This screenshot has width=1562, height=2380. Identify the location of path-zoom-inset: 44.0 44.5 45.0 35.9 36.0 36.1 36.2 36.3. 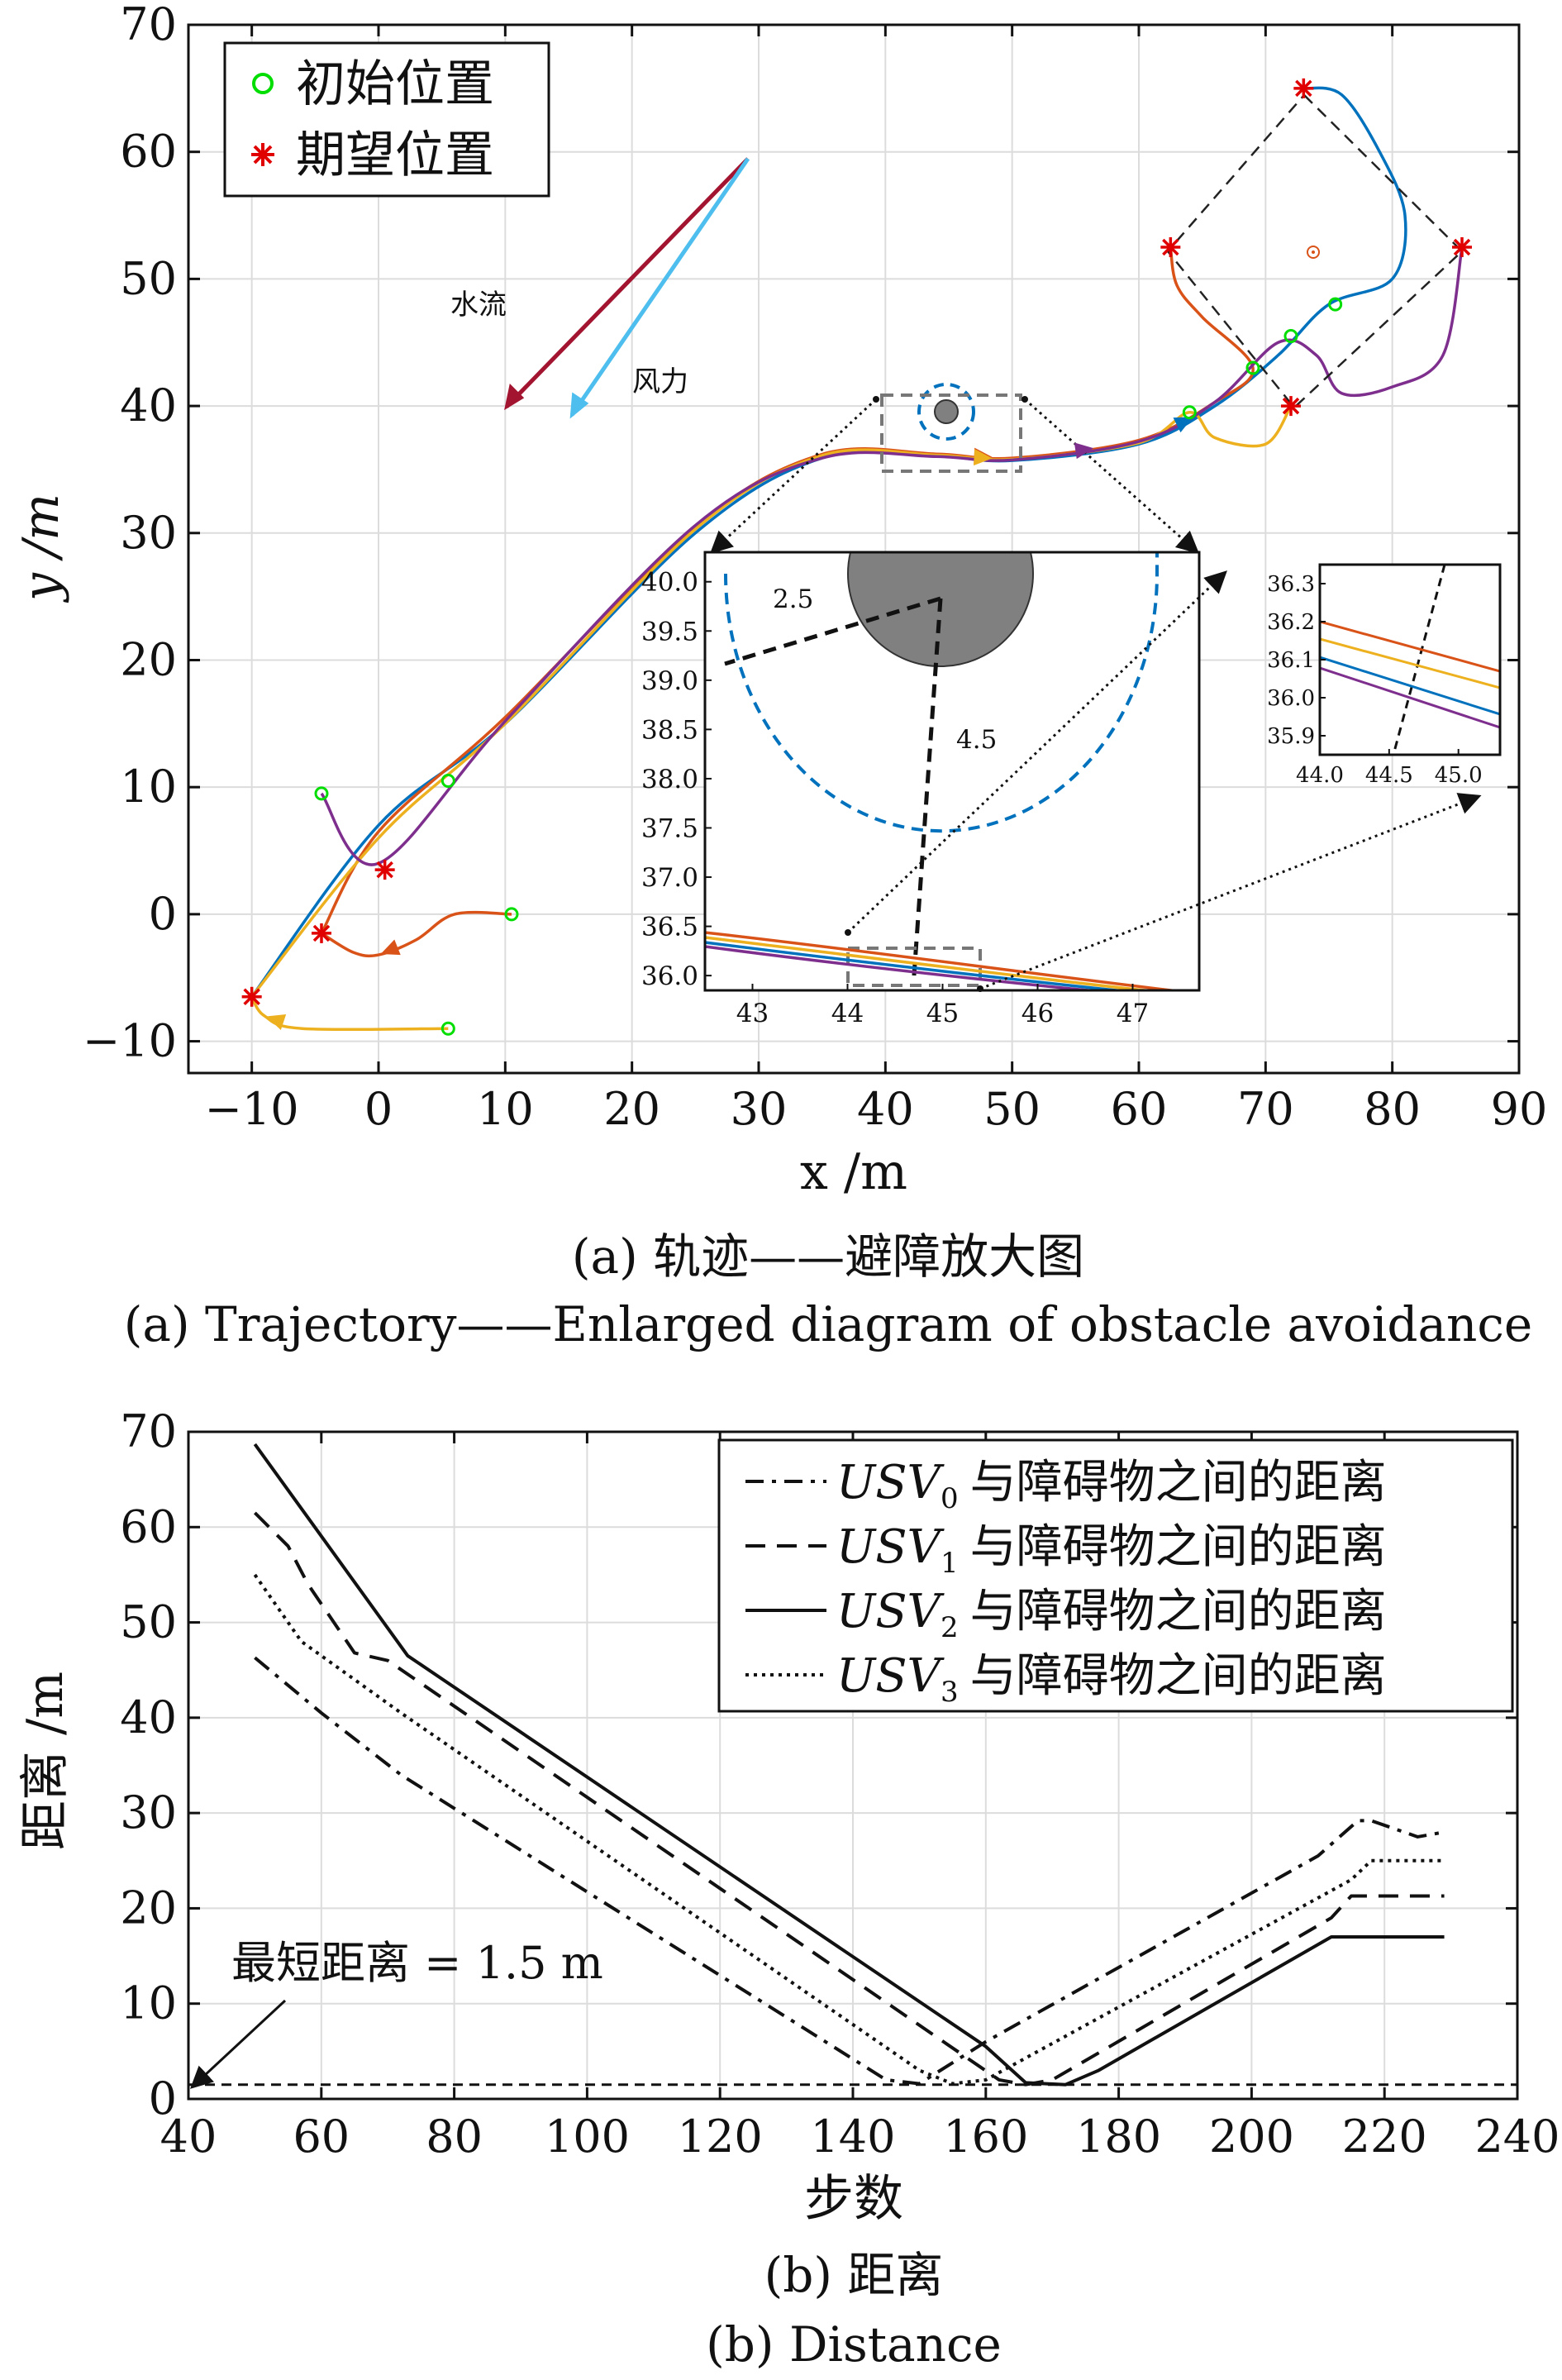
(1384, 675).